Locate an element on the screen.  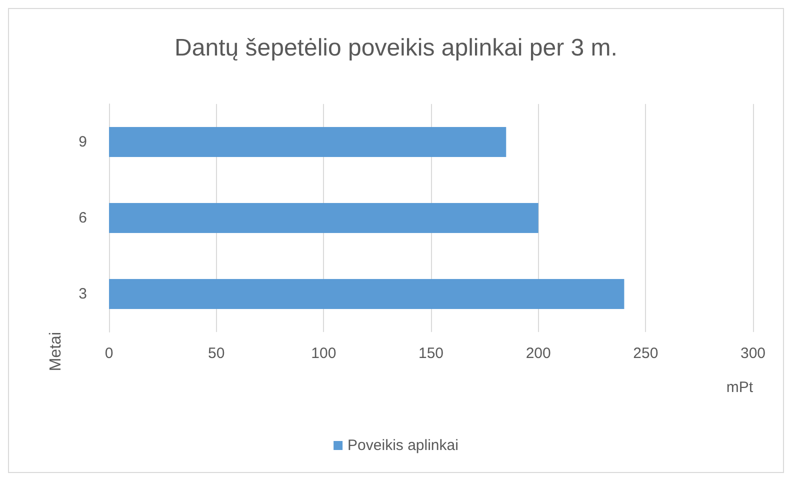
y-axis-title: Metai is located at coordinates (56, 352).